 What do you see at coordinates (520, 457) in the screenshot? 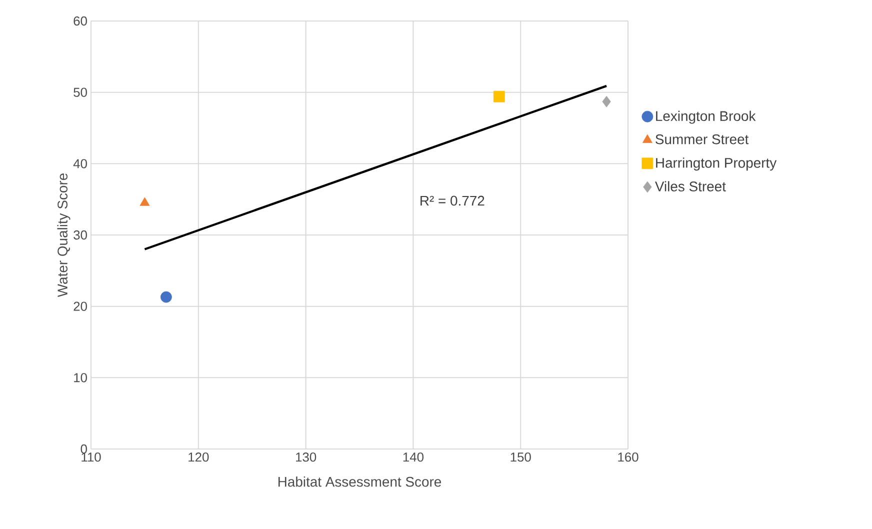
I see `x-tick-label: 150` at bounding box center [520, 457].